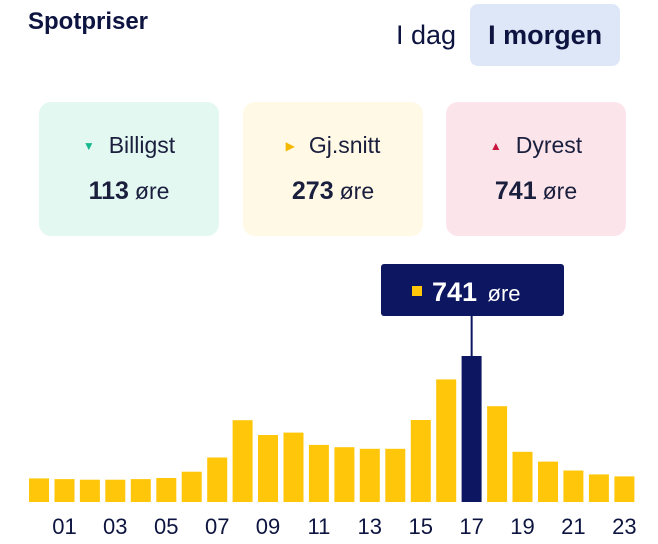  Describe the element at coordinates (290, 145) in the screenshot. I see `triangle-right-icon: ▶` at that location.